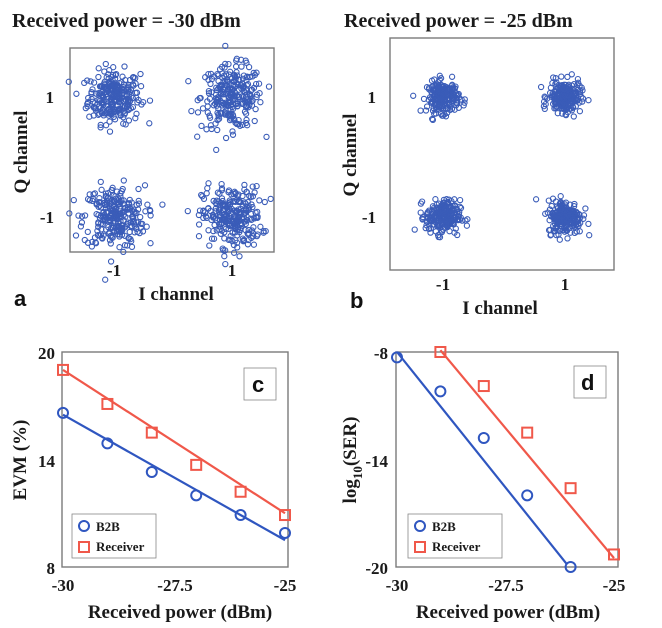 This screenshot has height=628, width=662. I want to click on panel-b-frame, so click(502, 154).